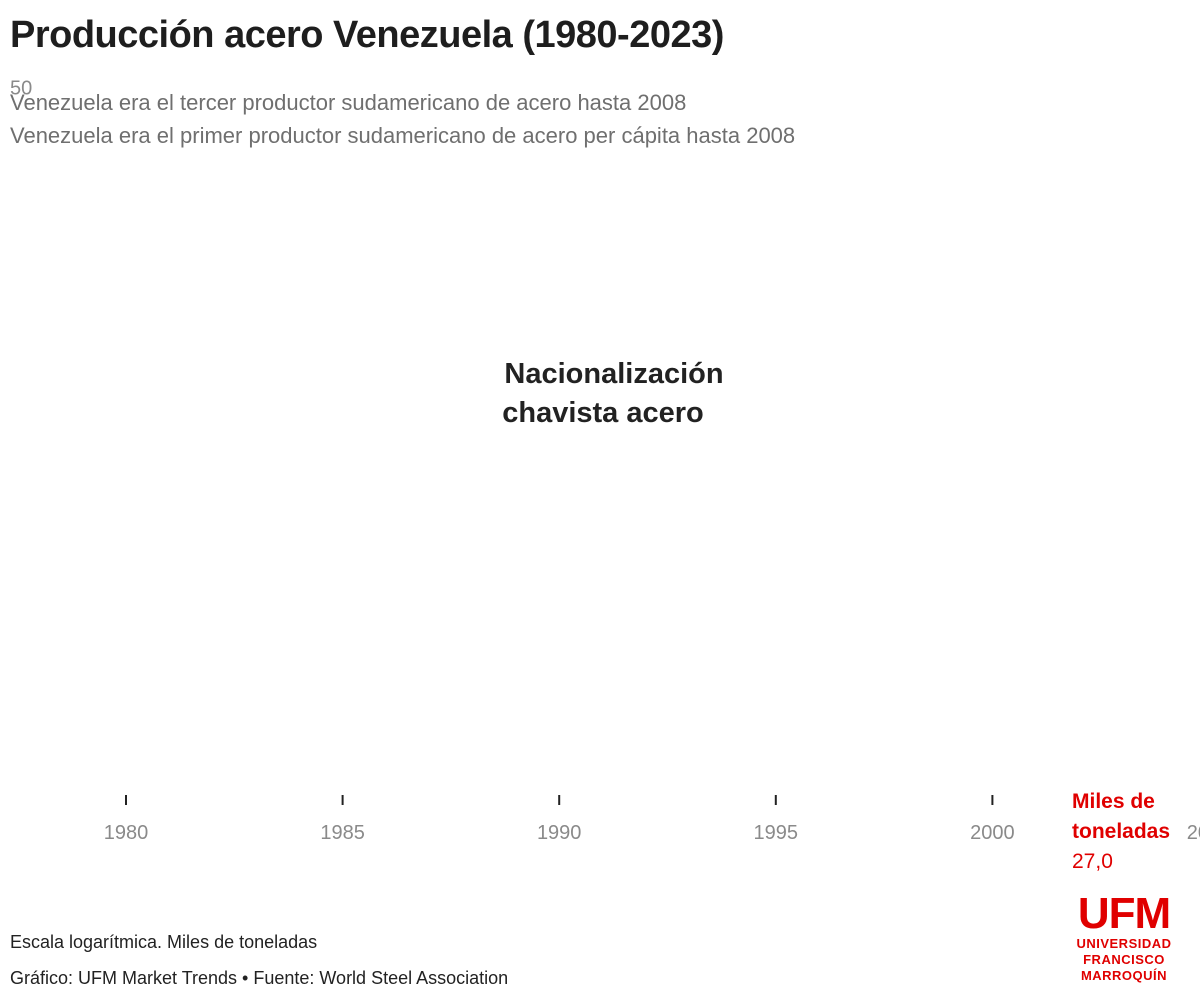  Describe the element at coordinates (1113, 801) in the screenshot. I see `end-label-line-1: Miles de` at that location.